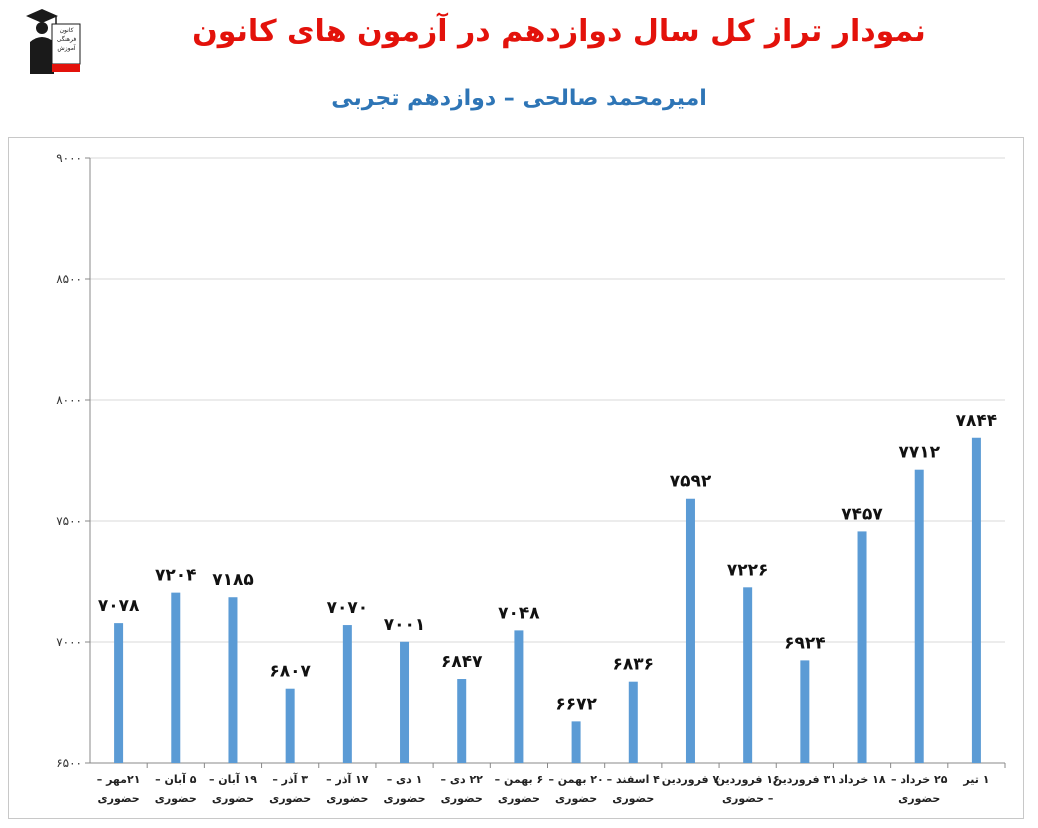 The width and height of the screenshot is (1038, 828). Describe the element at coordinates (462, 662) in the screenshot. I see `data-label: ۶۸۴۷` at that location.